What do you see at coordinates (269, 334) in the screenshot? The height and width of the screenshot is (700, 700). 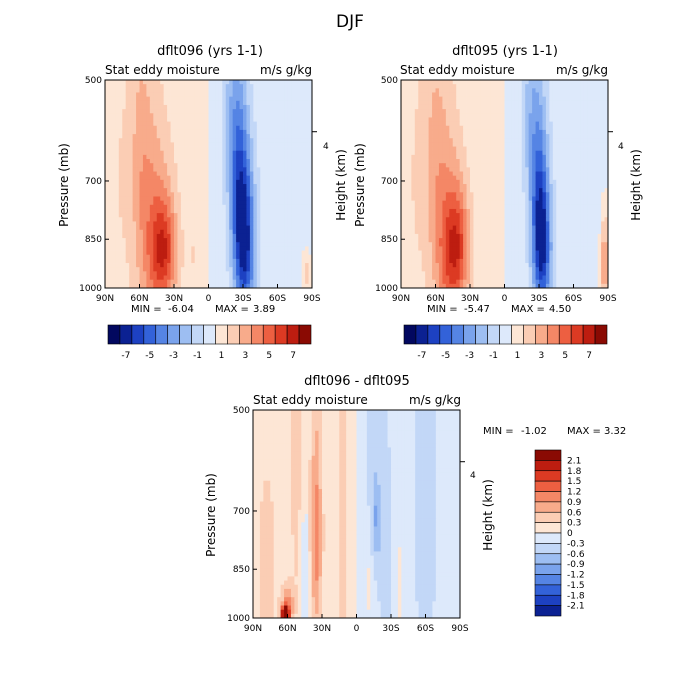 I see `colorbar-box` at bounding box center [269, 334].